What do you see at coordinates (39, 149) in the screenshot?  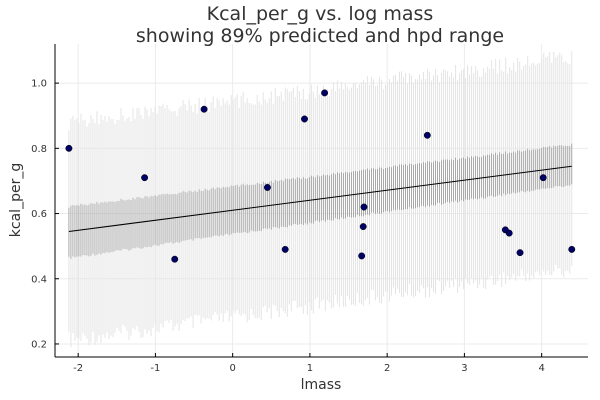 I see `y-tick-label: 0.8` at bounding box center [39, 149].